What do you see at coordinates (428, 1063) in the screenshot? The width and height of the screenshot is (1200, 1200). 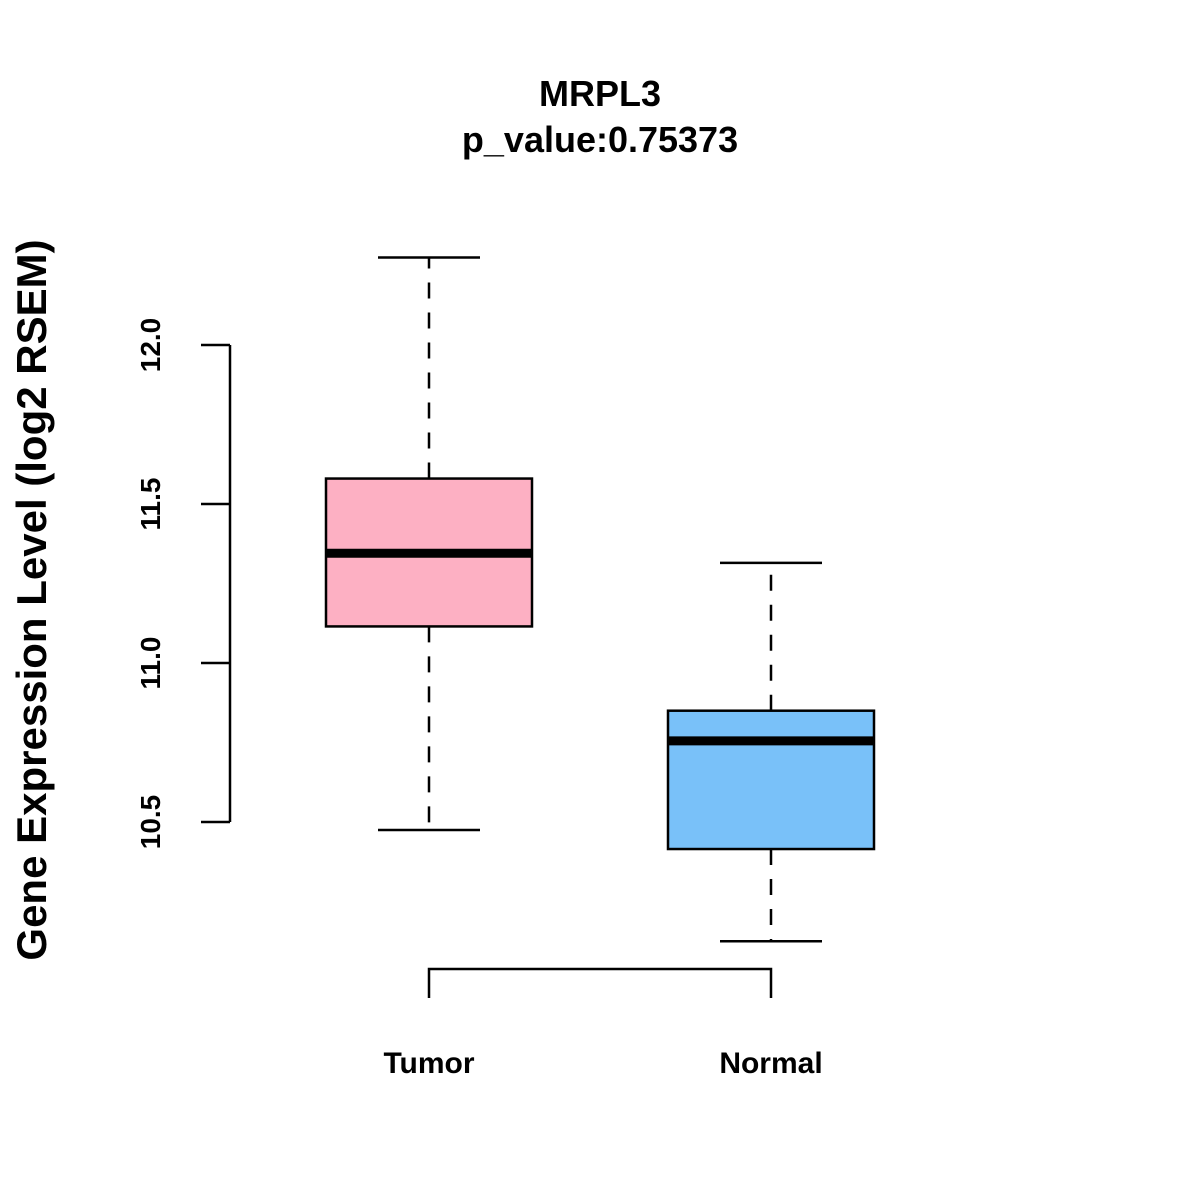 I see `x-category-label: Tumor` at bounding box center [428, 1063].